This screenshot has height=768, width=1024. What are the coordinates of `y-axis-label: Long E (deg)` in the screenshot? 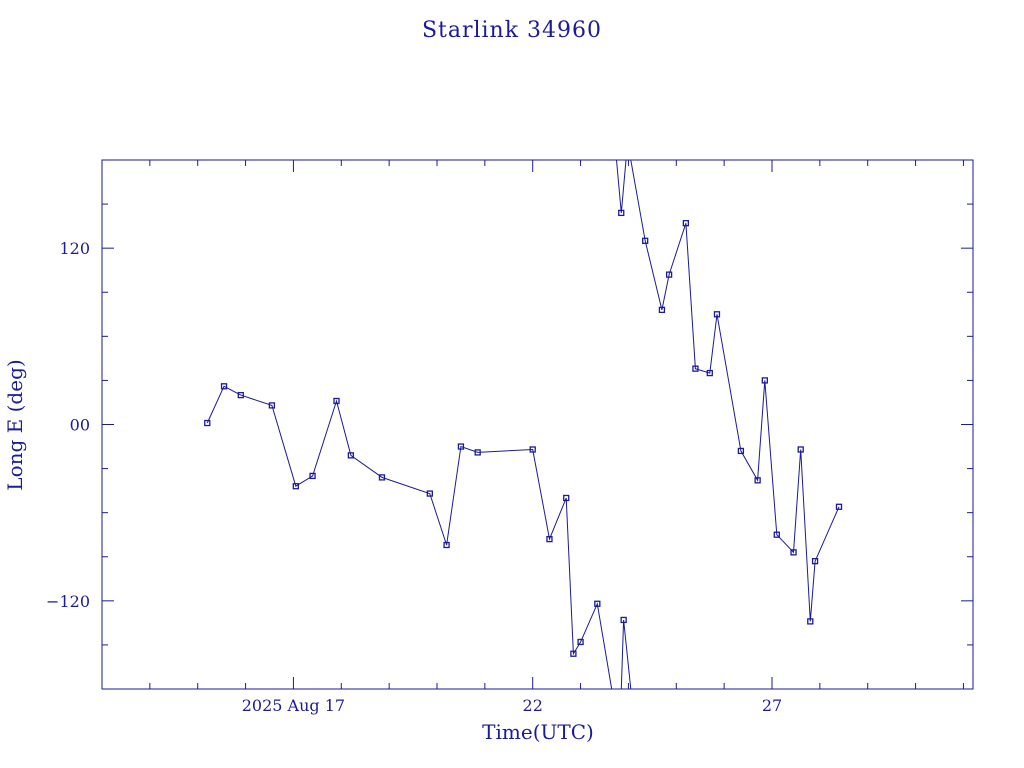 It's located at (15, 424).